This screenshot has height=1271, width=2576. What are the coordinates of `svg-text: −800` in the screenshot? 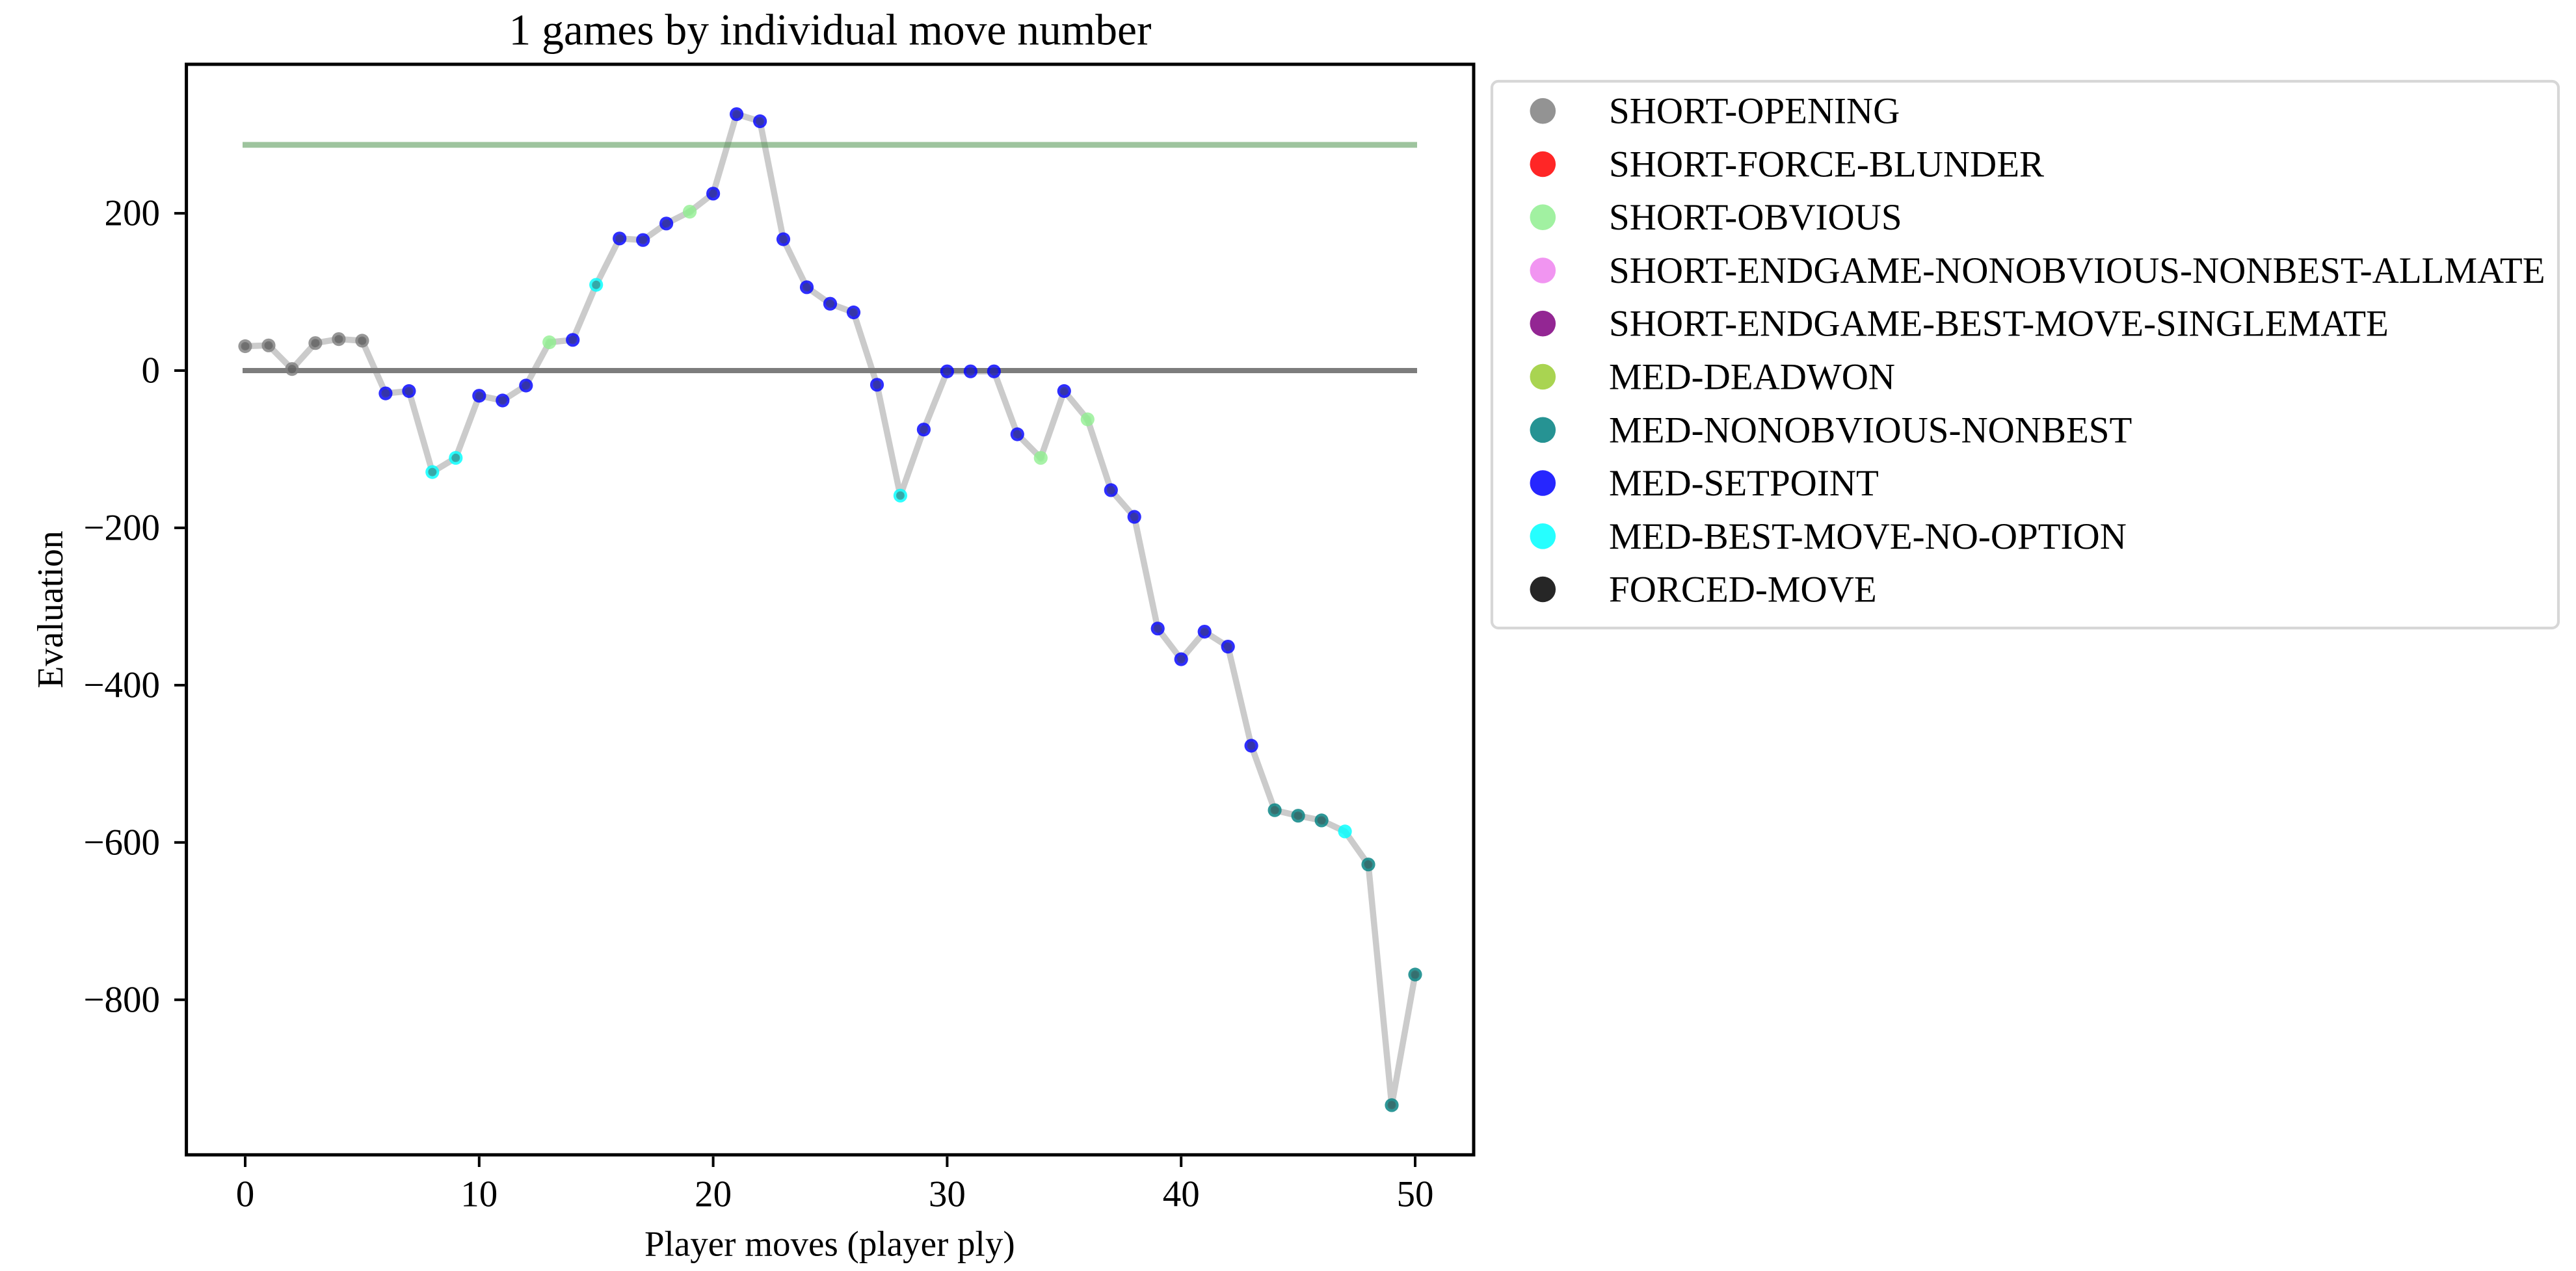 It's located at (121, 999).